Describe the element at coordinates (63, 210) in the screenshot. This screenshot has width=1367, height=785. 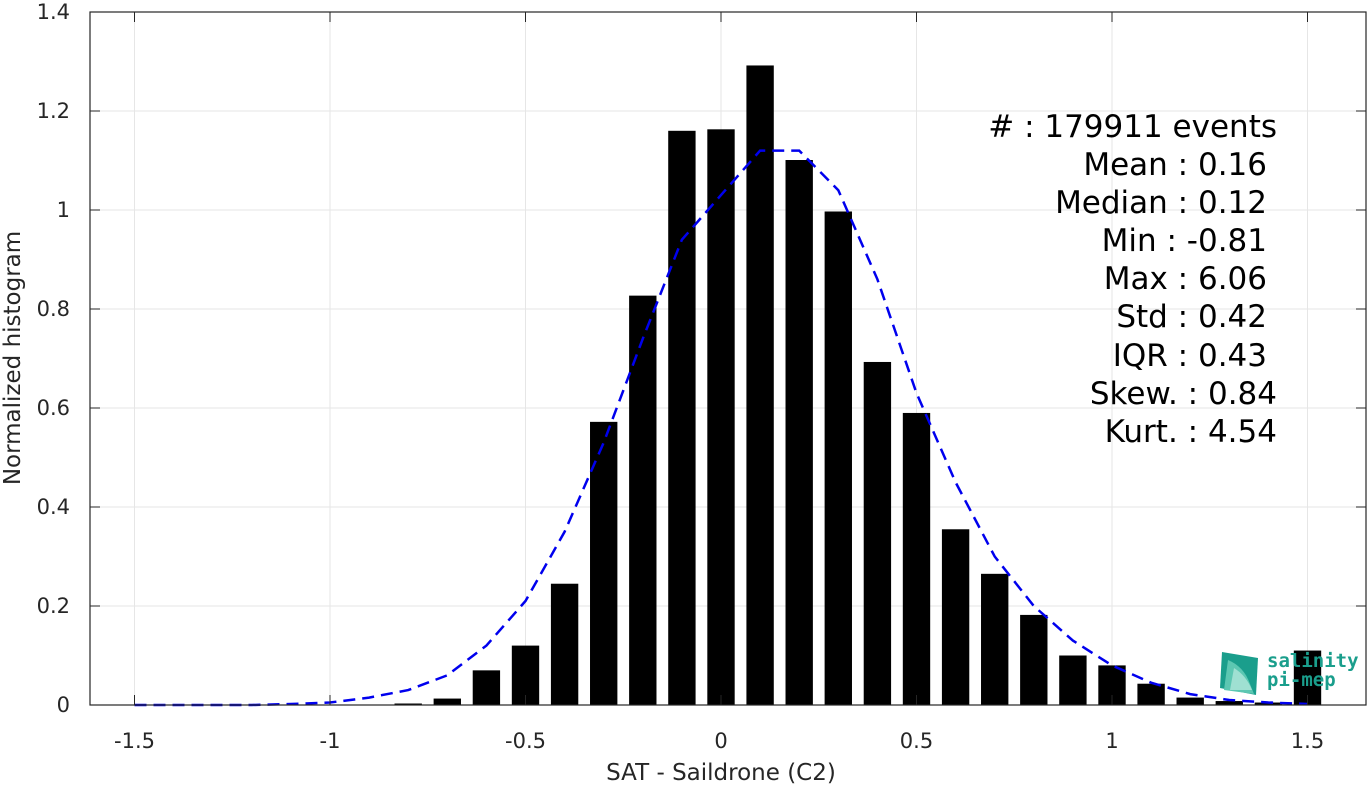
I see `y-tick-label: 1` at that location.